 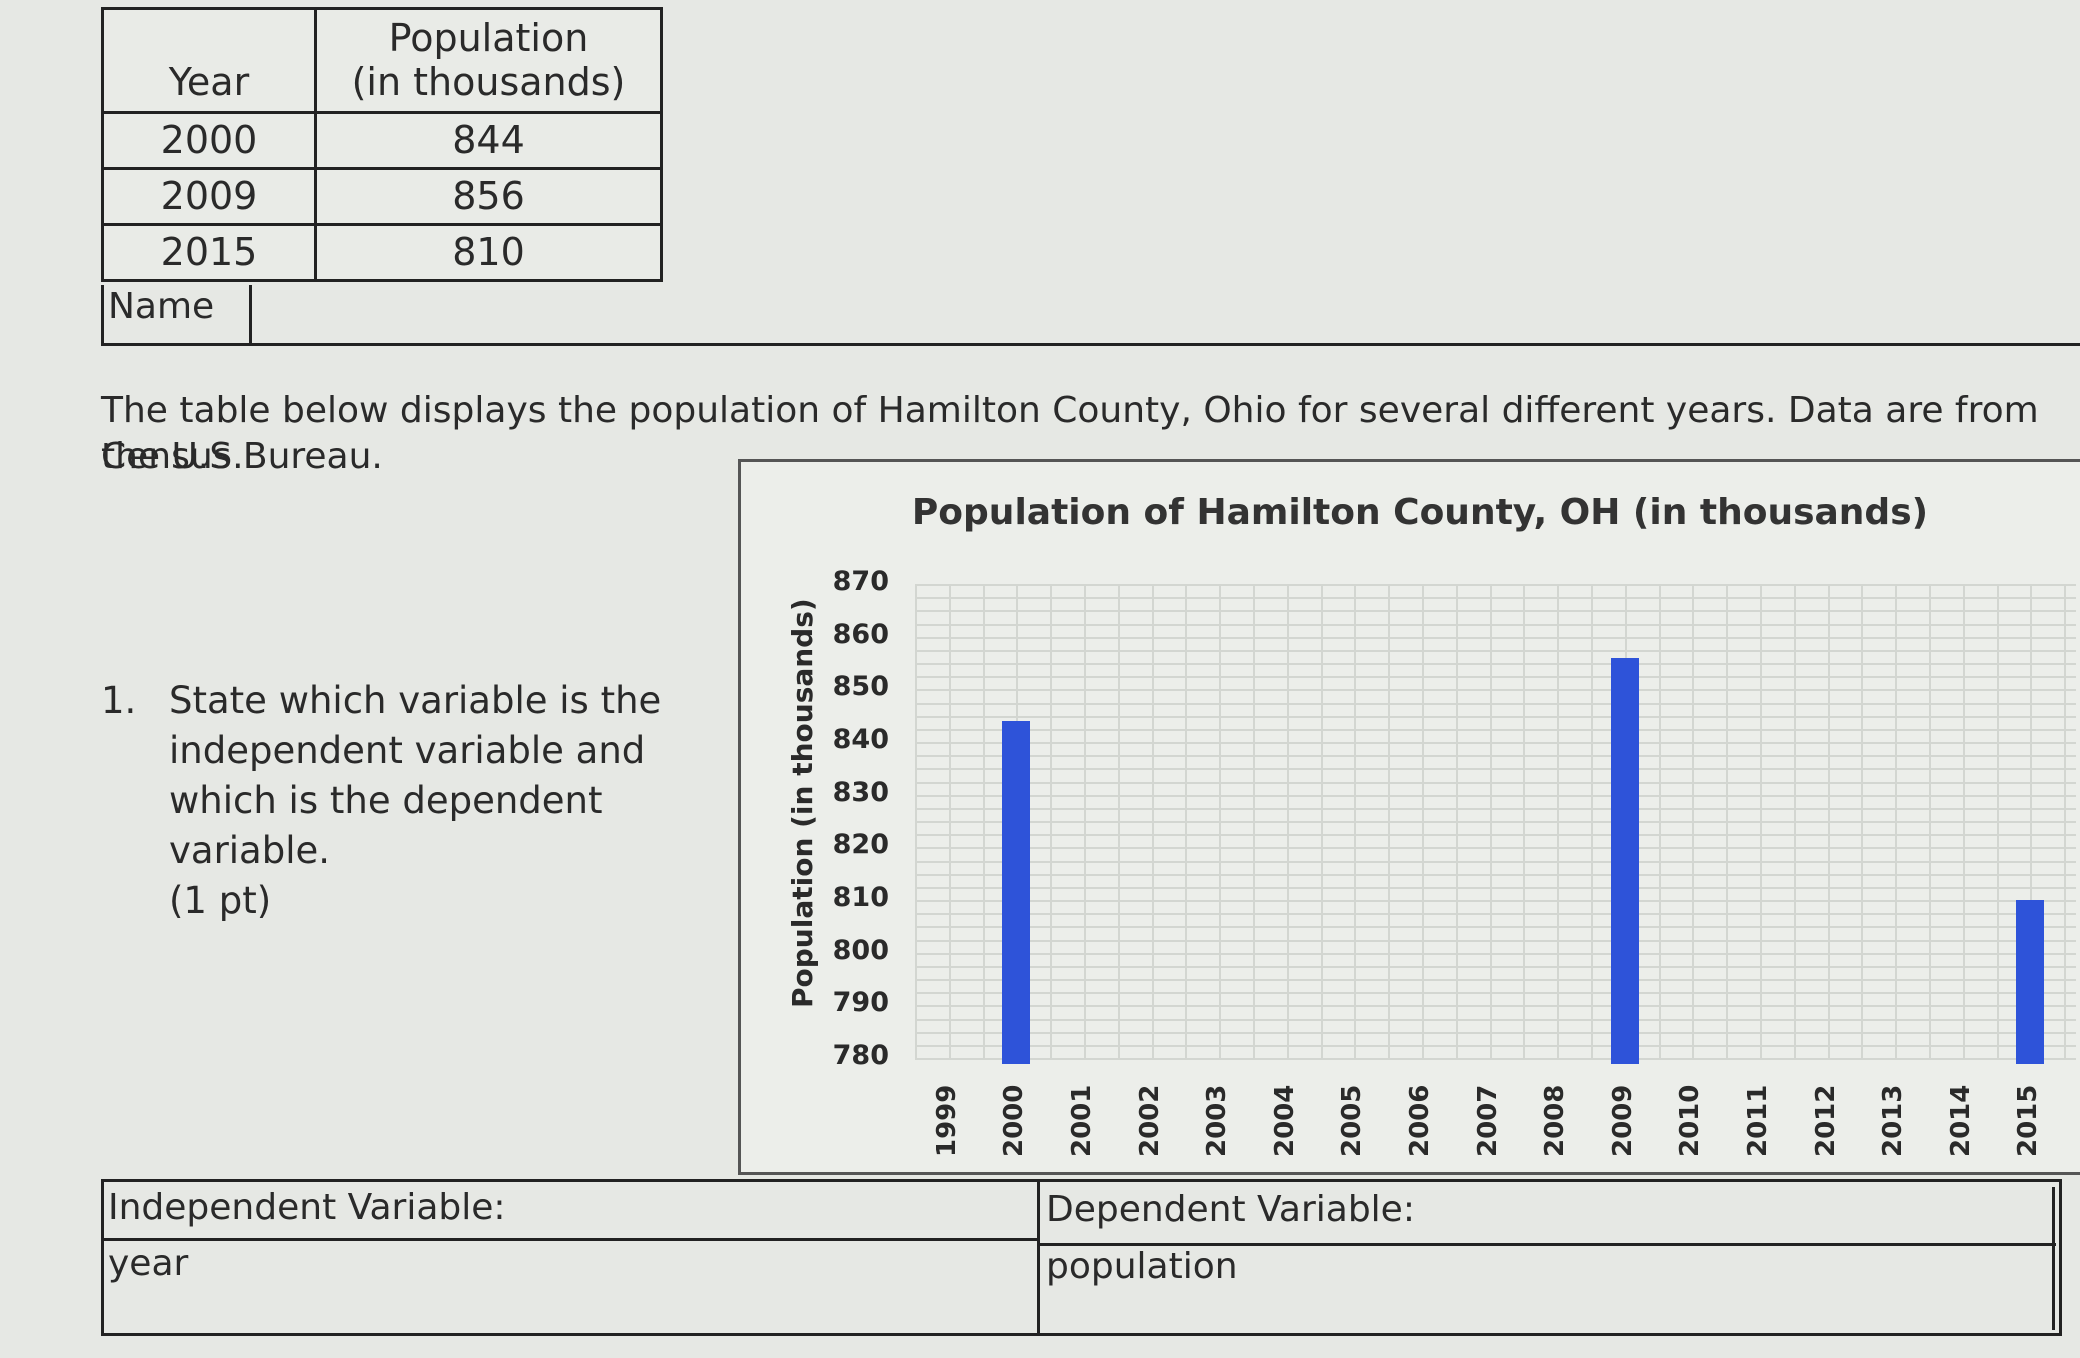 I want to click on table-row: 2009 856, so click(x=382, y=196).